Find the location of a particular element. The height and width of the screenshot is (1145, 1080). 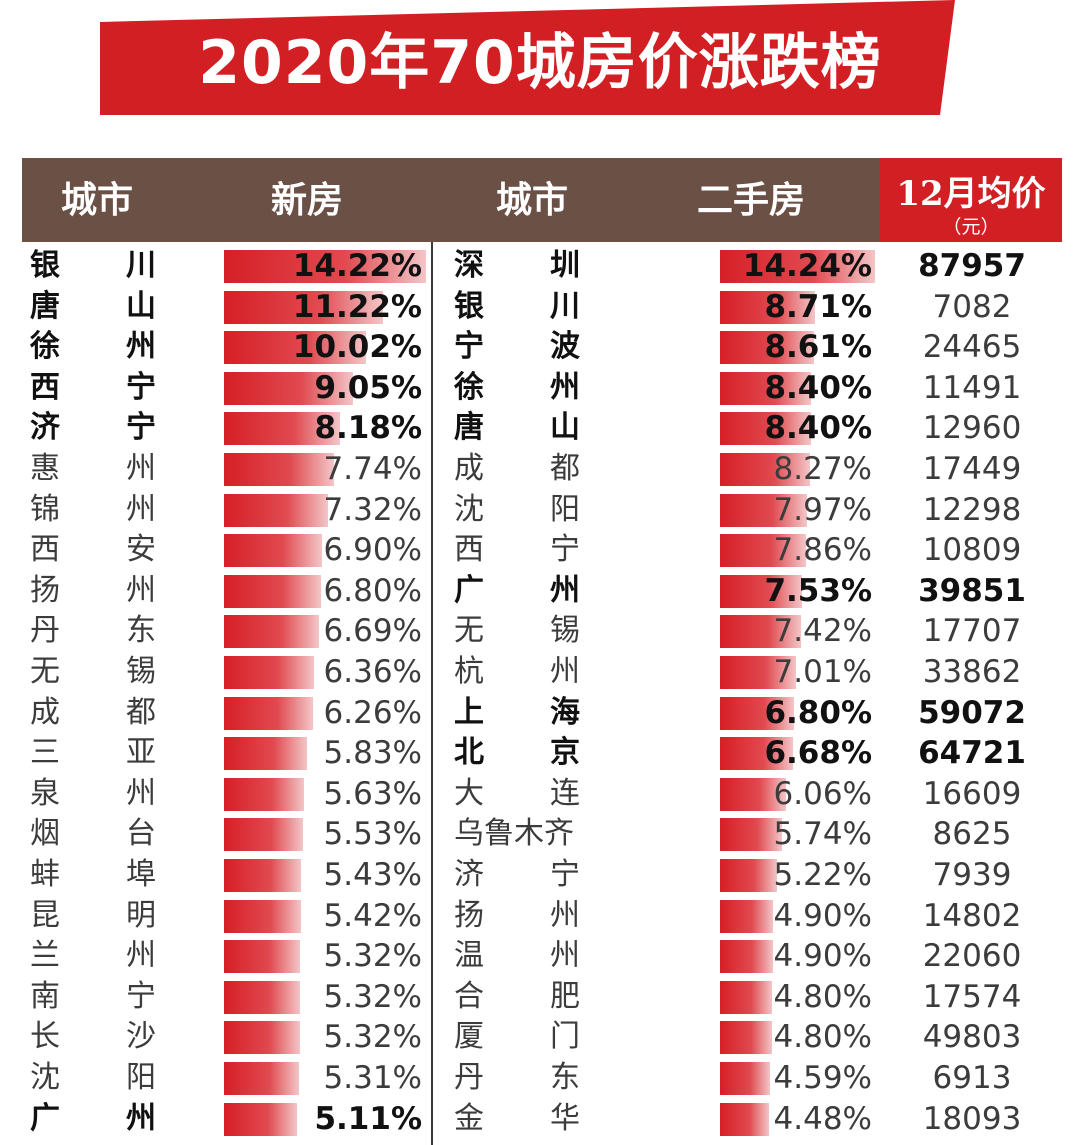

second-hand-city-char-2: 华 is located at coordinates (565, 1118).